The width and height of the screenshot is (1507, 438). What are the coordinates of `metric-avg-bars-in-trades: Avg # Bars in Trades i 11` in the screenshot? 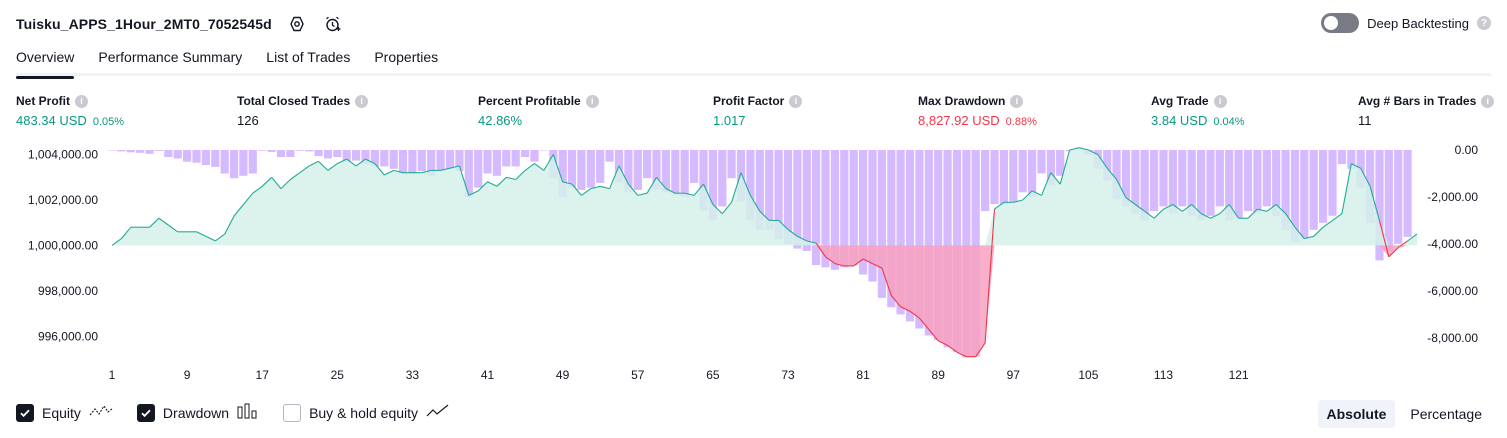 It's located at (1426, 110).